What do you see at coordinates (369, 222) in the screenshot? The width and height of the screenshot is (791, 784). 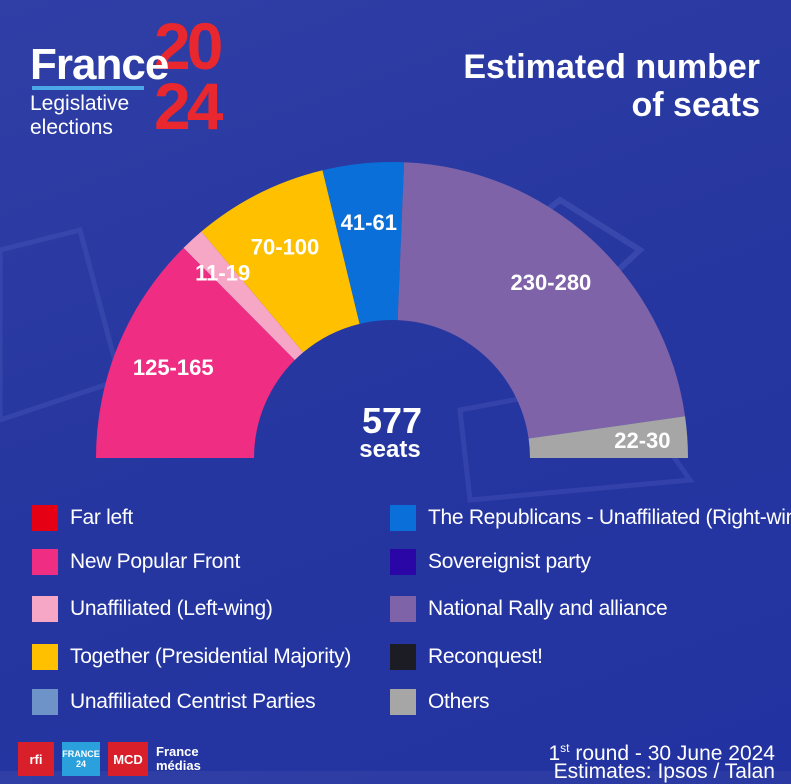 I see `segment-label-3: 41-61` at bounding box center [369, 222].